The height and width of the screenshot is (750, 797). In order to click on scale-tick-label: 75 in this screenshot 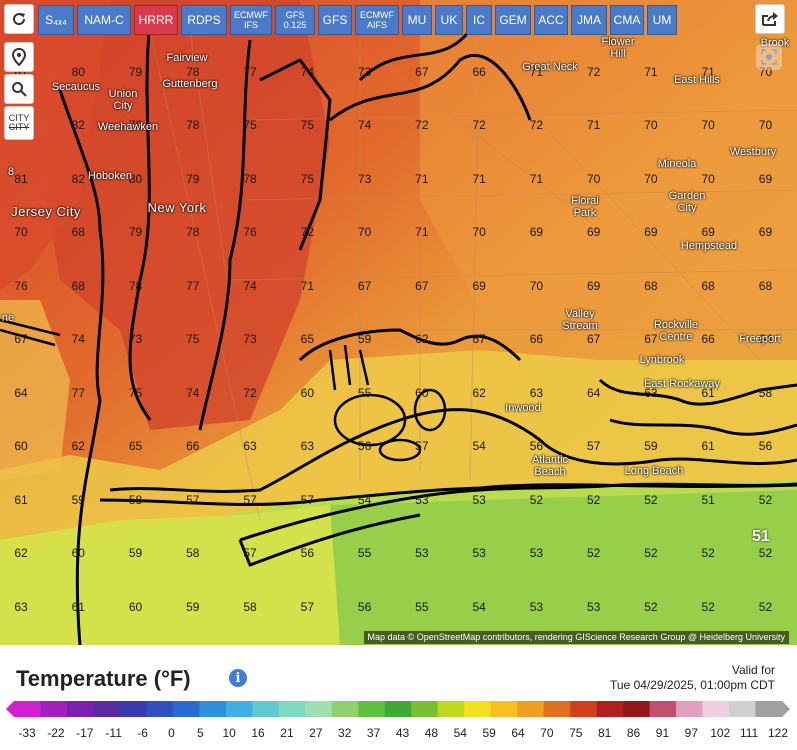, I will do `click(576, 733)`.